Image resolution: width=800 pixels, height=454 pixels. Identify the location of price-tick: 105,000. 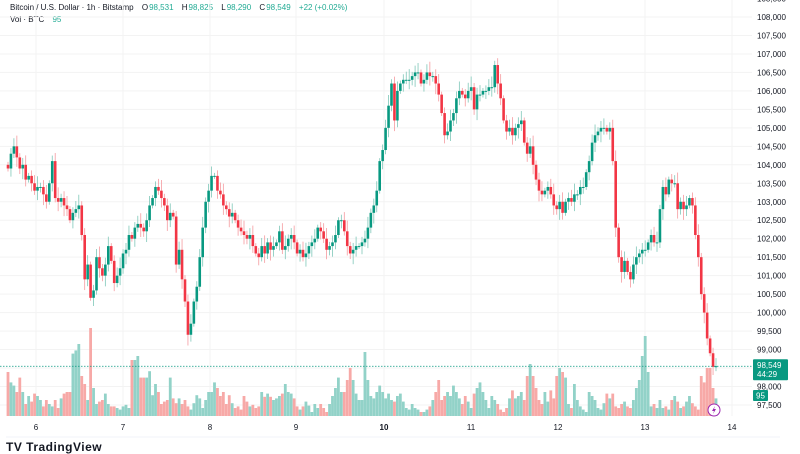
(771, 128).